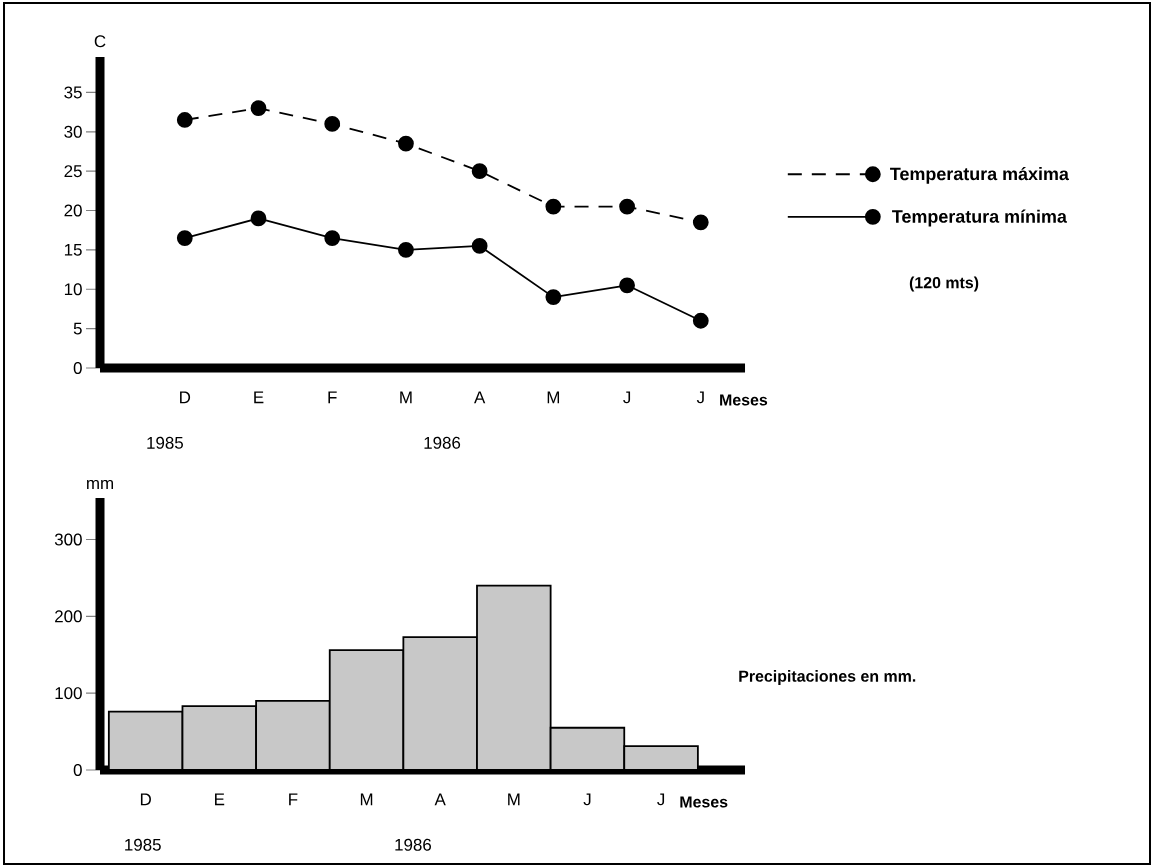 This screenshot has height=867, width=1154. Describe the element at coordinates (73, 210) in the screenshot. I see `y-tick-label: 20` at that location.